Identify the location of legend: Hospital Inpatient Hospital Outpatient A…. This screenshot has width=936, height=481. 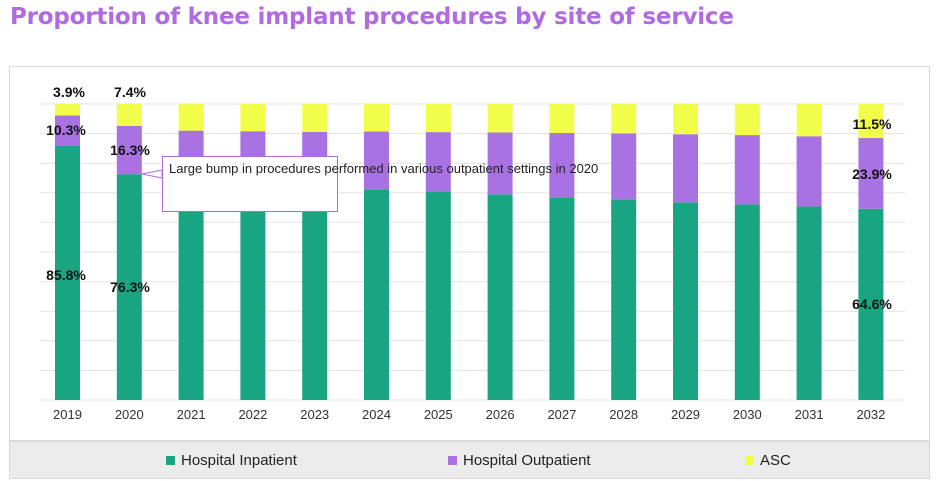
(469, 460).